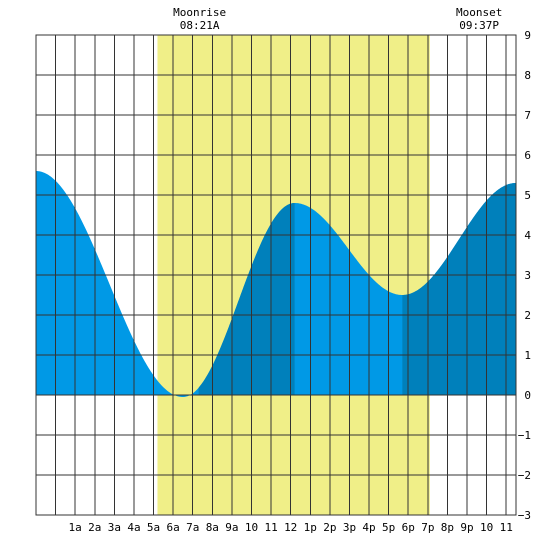 The image size is (550, 550). Describe the element at coordinates (524, 475) in the screenshot. I see `y-tick-label: −2` at that location.